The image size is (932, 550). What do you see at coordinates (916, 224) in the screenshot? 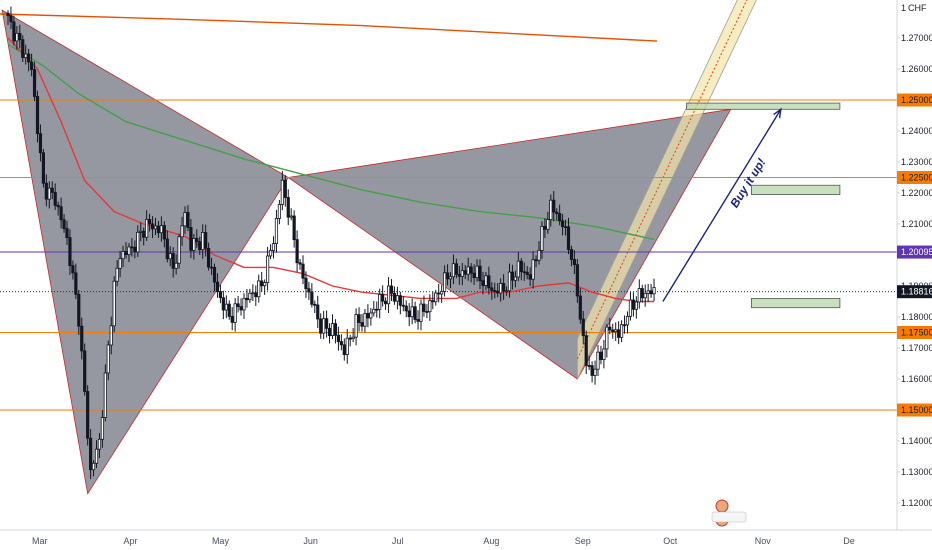
I see `y-tick-label: 1.21000` at bounding box center [916, 224].